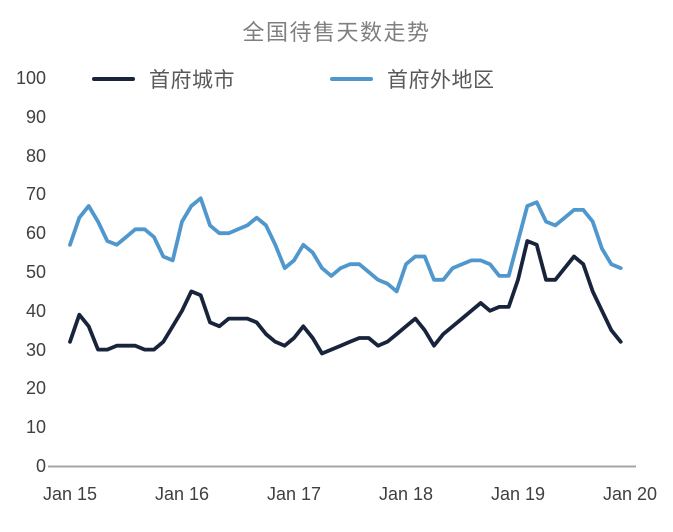 This screenshot has height=532, width=673. What do you see at coordinates (351, 79) in the screenshot?
I see `legend-swatch-non-capital-regions` at bounding box center [351, 79].